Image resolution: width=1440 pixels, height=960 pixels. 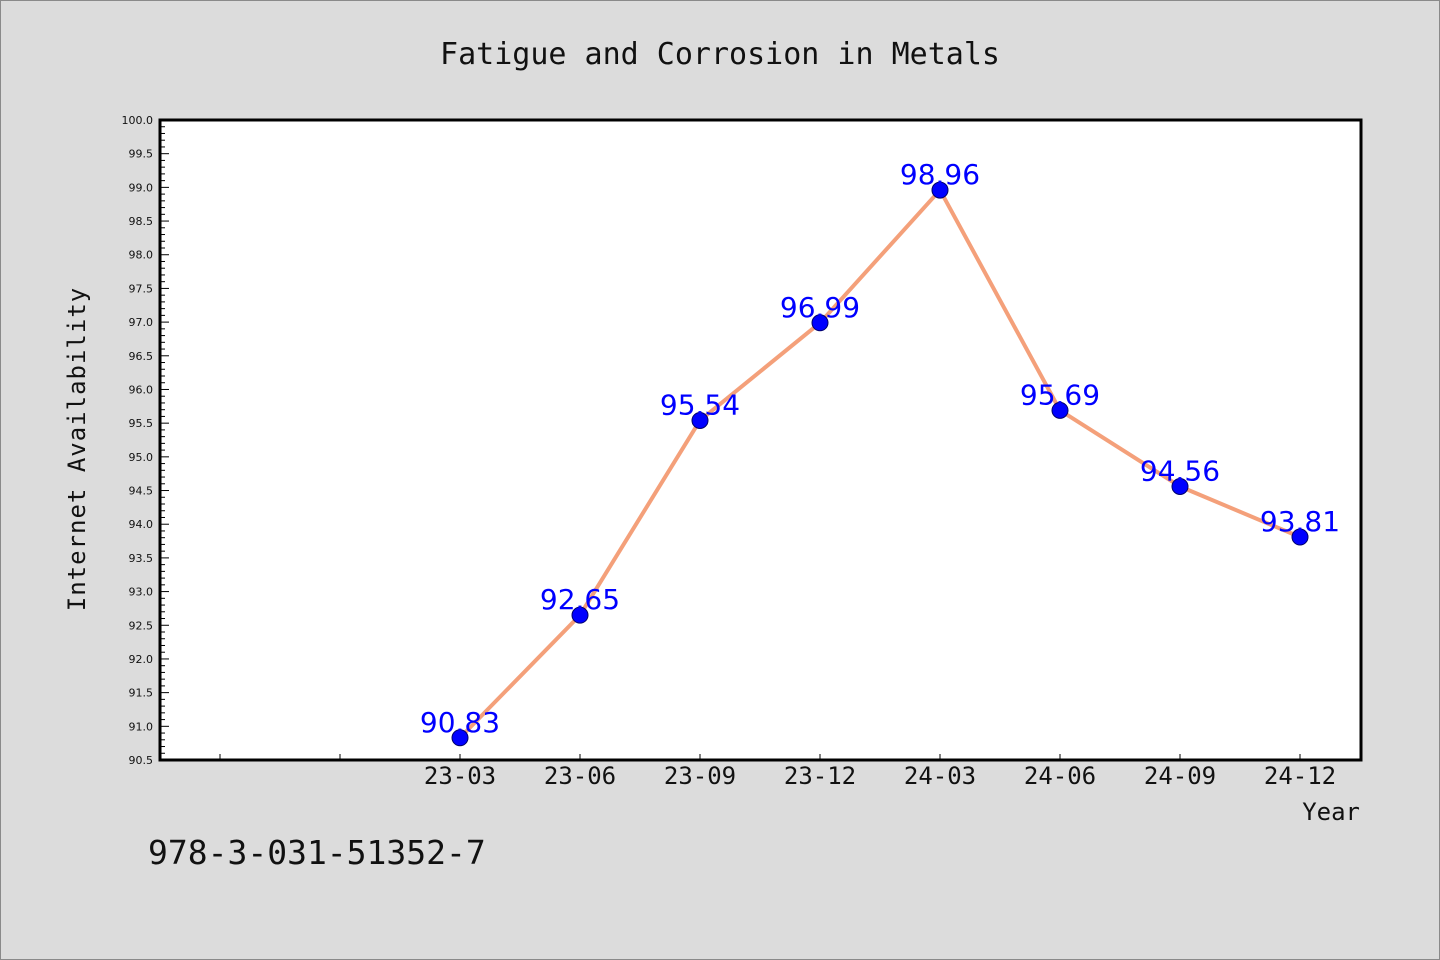 I want to click on y-tick-label: 98.5, so click(x=141, y=221).